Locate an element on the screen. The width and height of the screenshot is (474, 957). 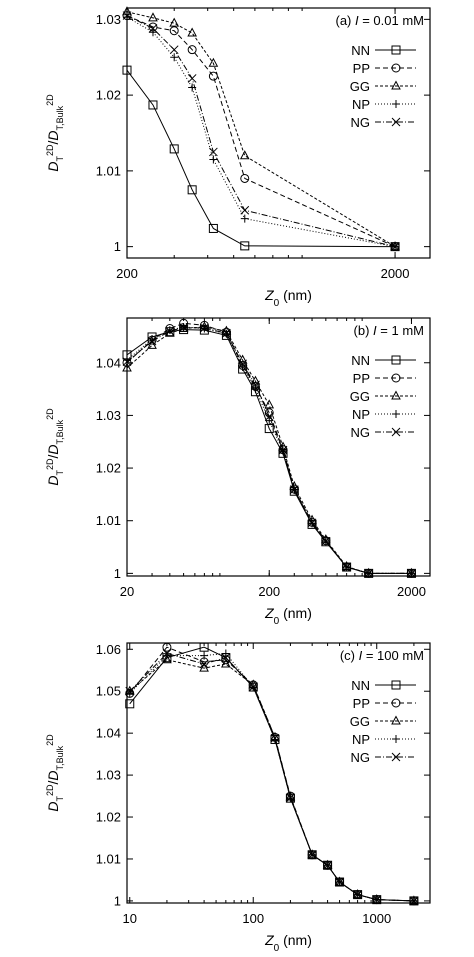
series-NG is located at coordinates (261, 131).